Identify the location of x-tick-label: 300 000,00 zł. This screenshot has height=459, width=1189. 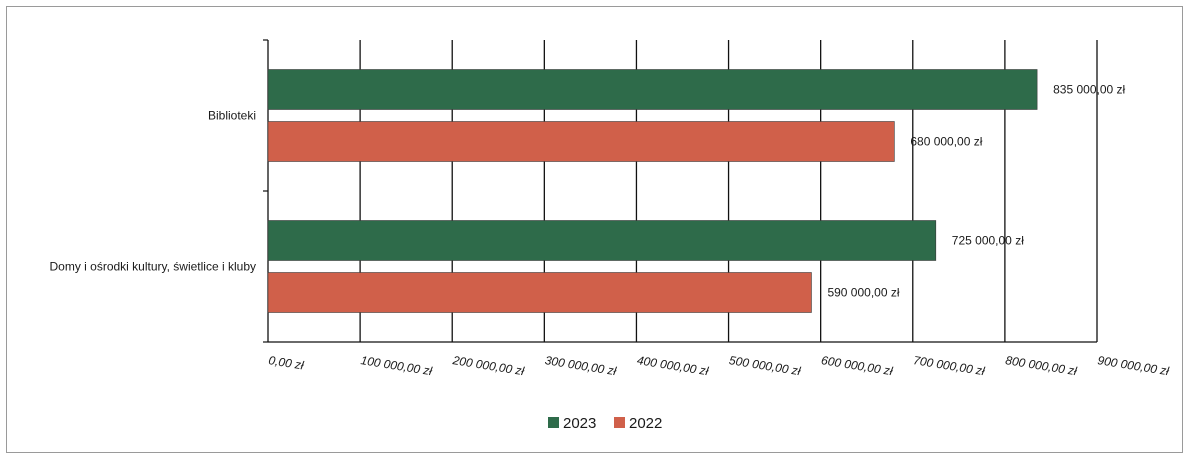
(581, 365).